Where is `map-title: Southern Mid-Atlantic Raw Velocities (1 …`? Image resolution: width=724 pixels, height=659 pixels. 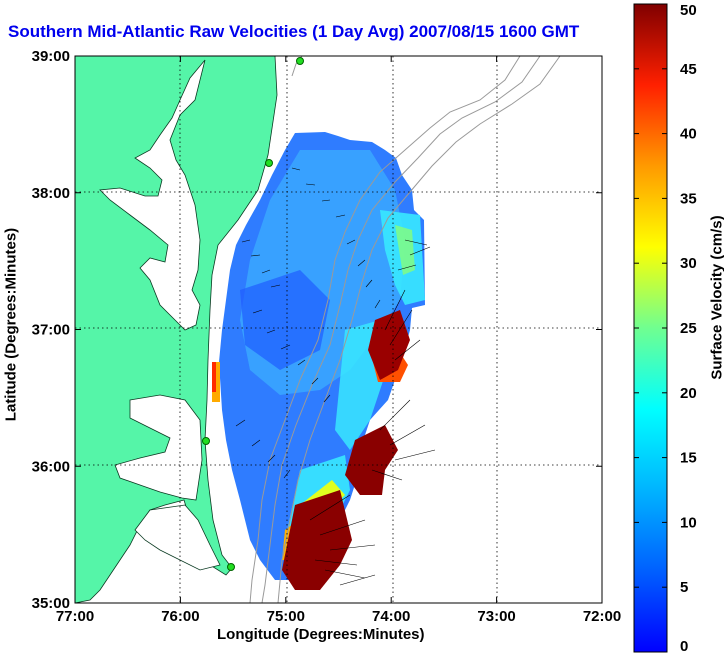 map-title: Southern Mid-Atlantic Raw Velocities (1 … is located at coordinates (294, 31).